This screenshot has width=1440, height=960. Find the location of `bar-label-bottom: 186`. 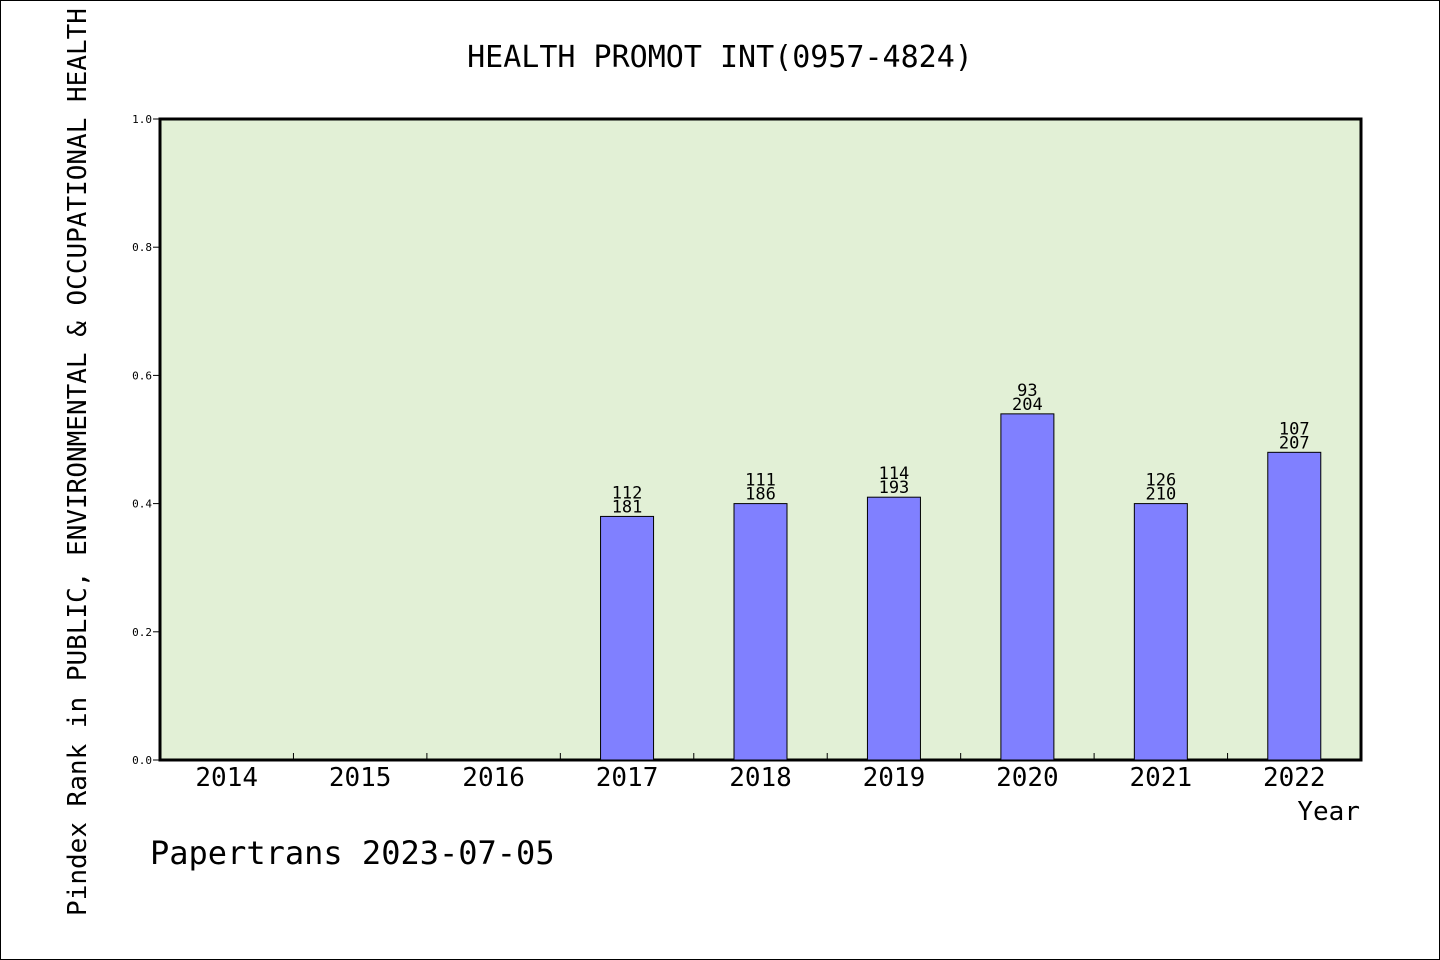

bar-label-bottom: 186 is located at coordinates (760, 495).